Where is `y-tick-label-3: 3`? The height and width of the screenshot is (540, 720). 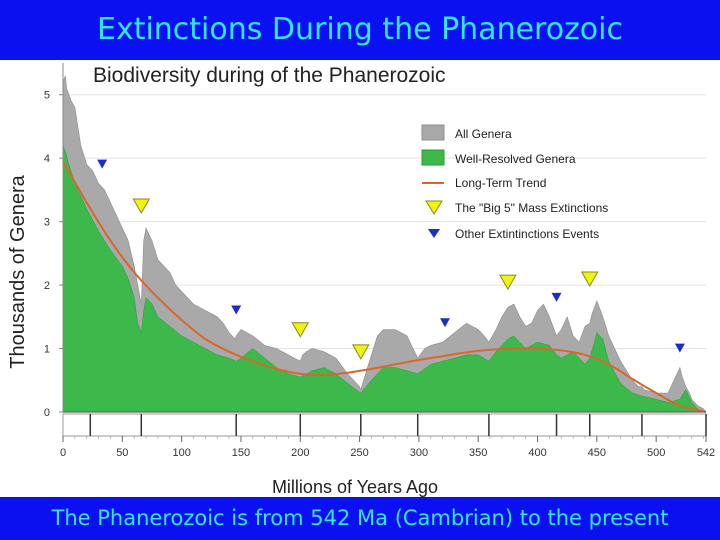
y-tick-label-3: 3 is located at coordinates (47, 223).